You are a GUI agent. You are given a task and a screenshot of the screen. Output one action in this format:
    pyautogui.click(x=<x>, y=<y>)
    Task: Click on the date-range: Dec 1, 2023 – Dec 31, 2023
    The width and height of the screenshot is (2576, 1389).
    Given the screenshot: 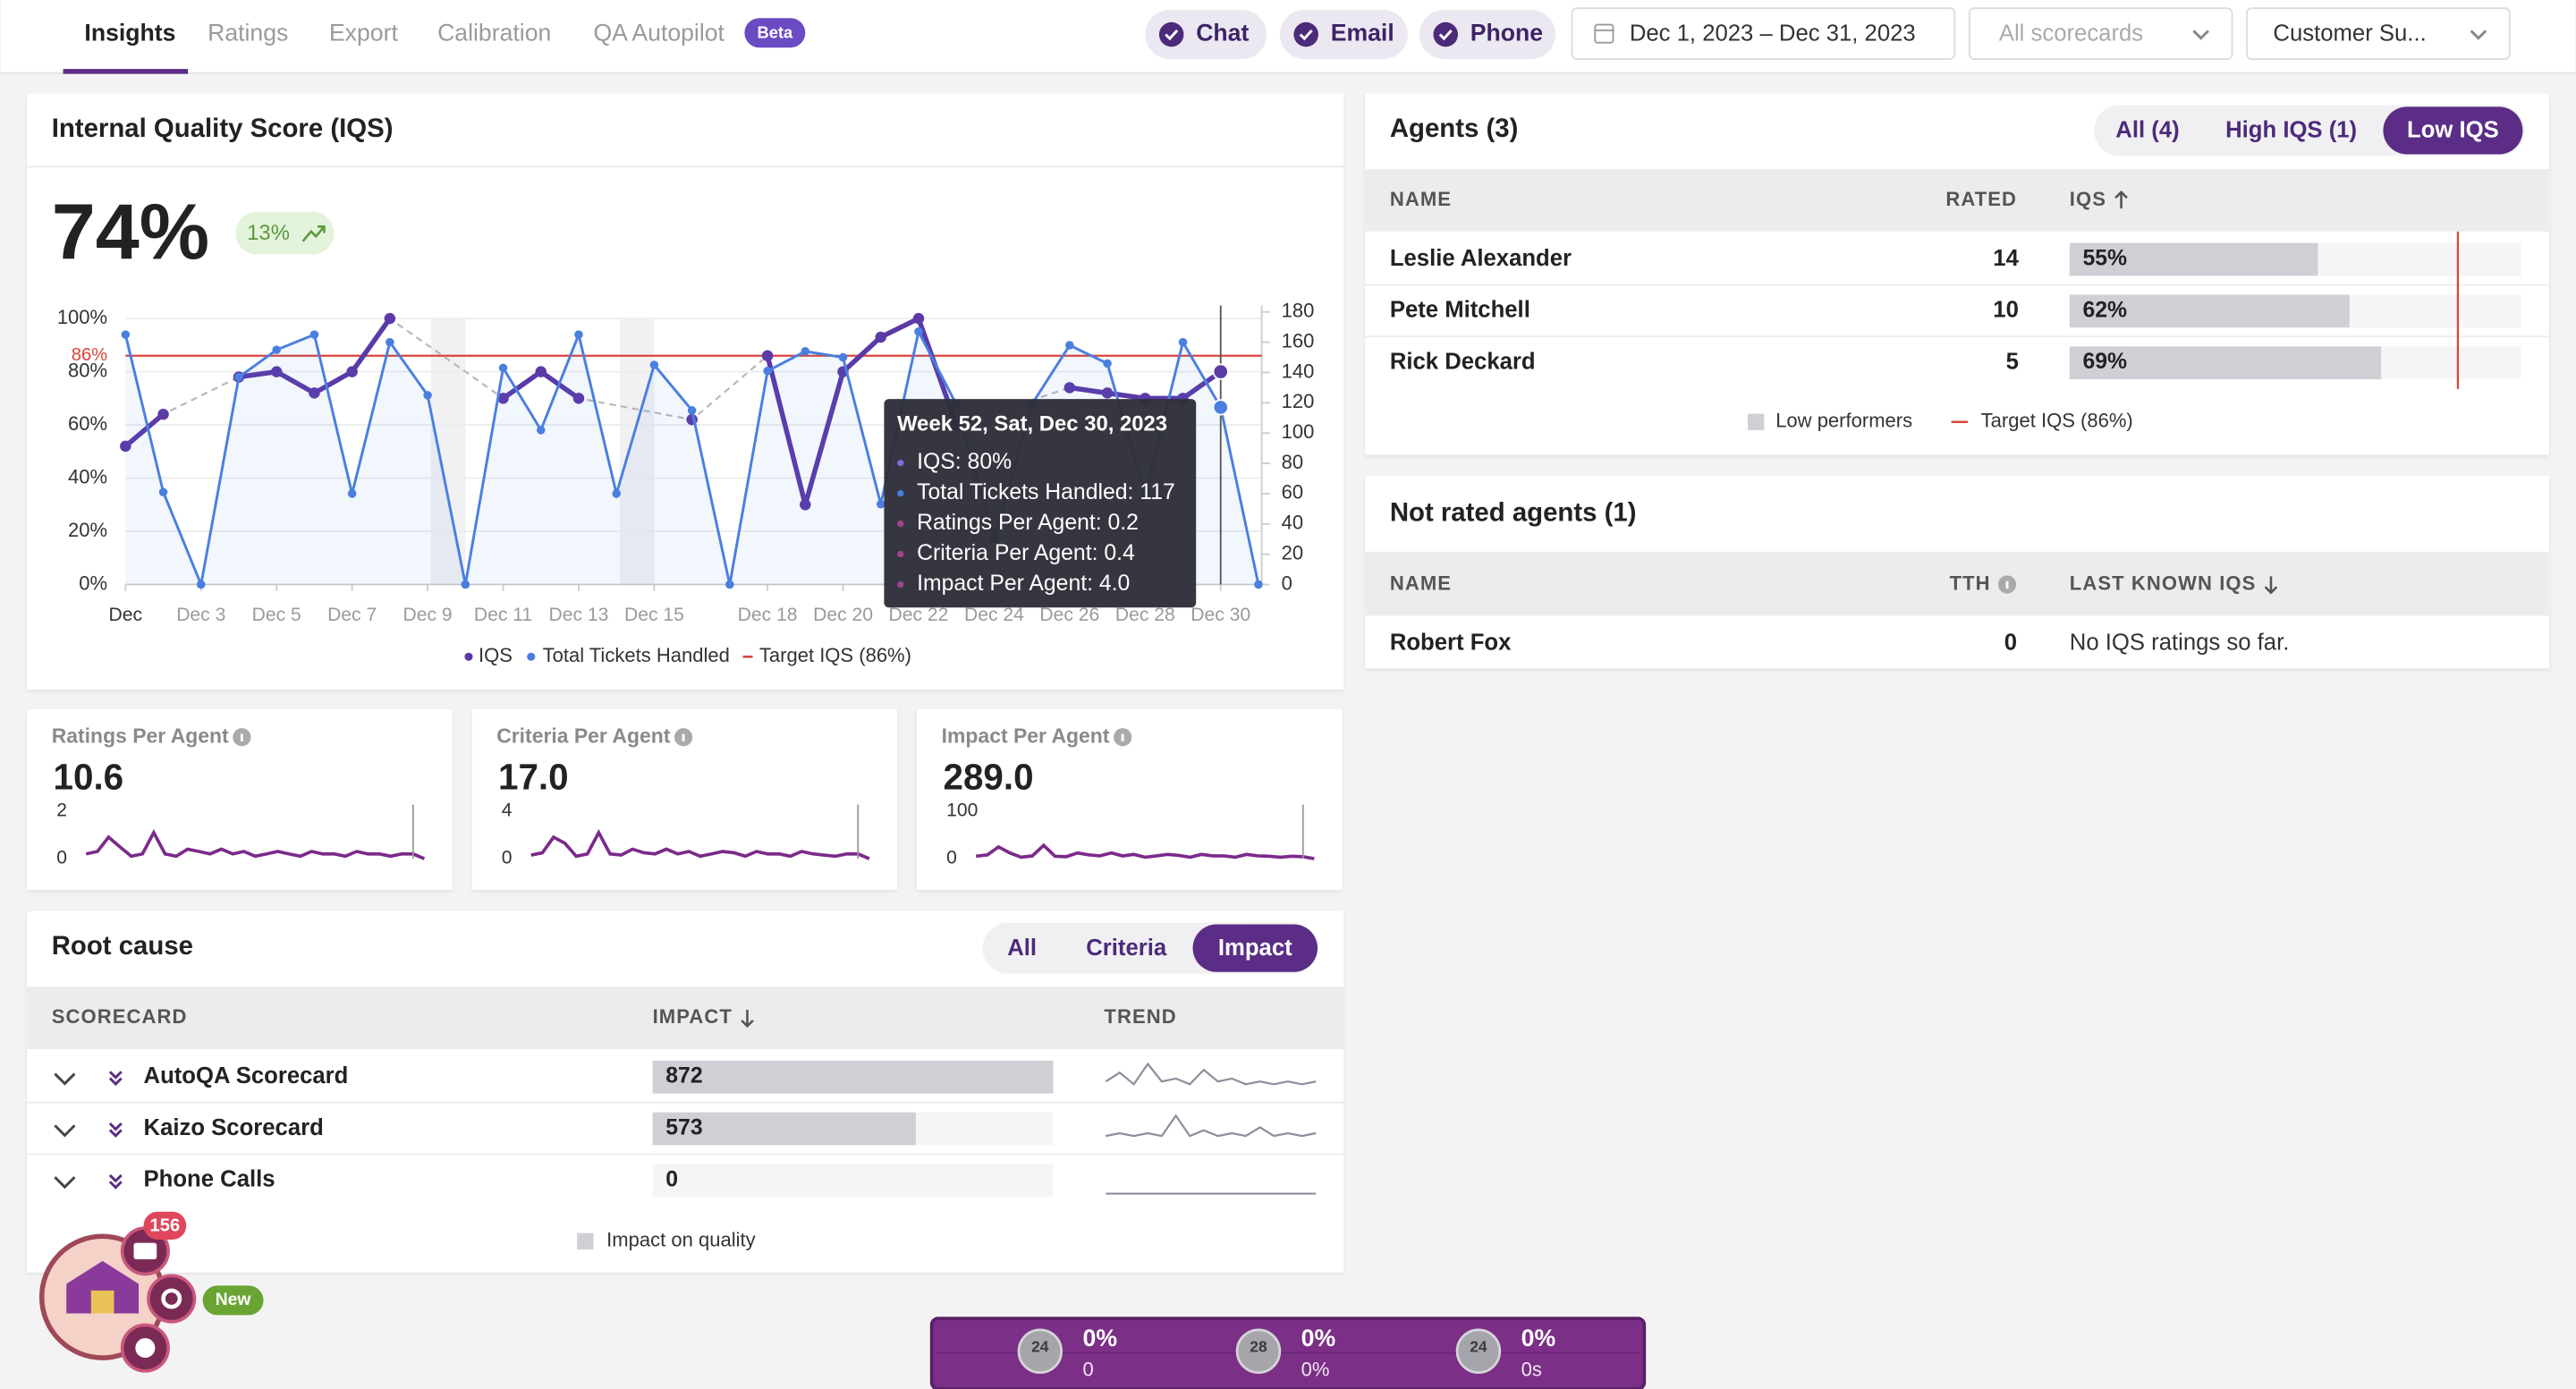 What is the action you would take?
    pyautogui.click(x=1773, y=33)
    